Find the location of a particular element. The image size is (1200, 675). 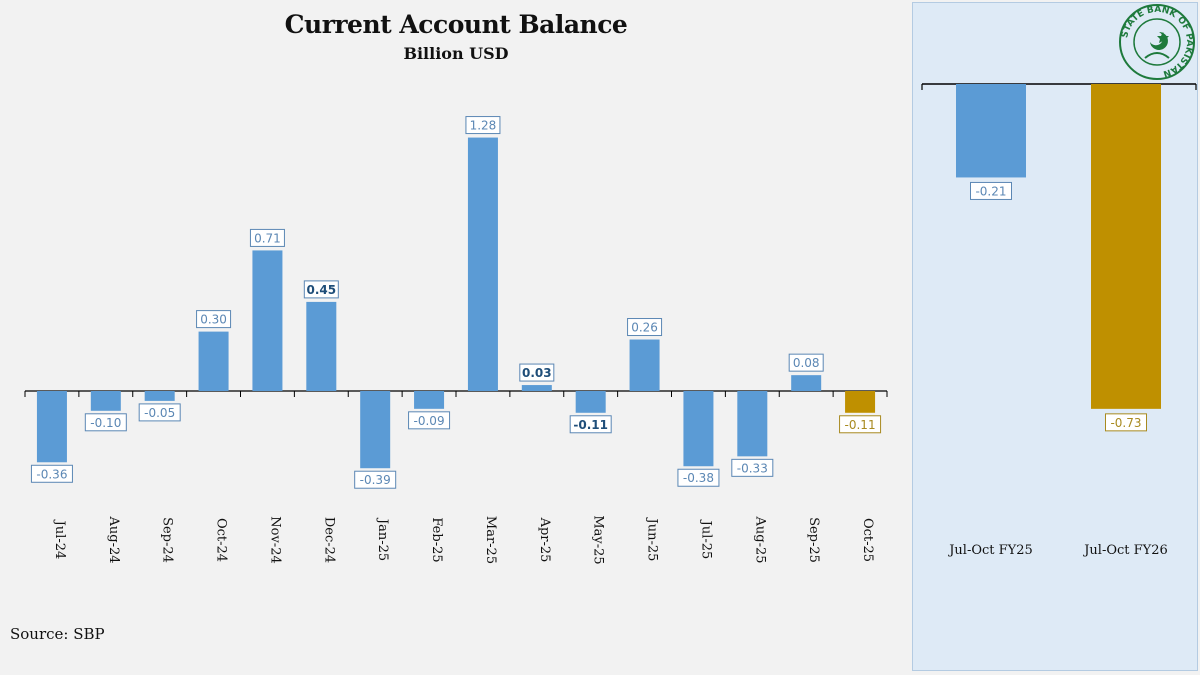

data-label-Aug-24-box is located at coordinates (105, 422).